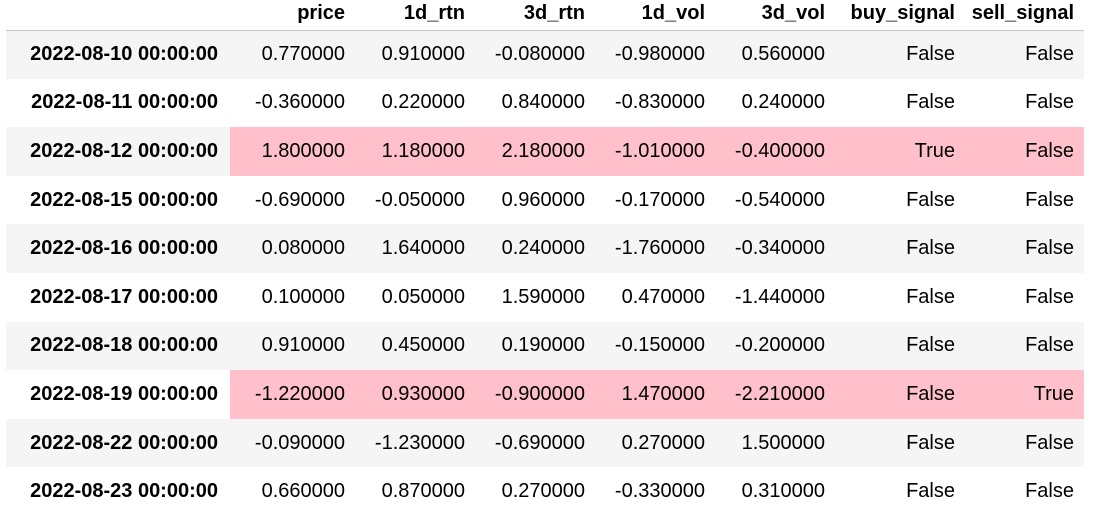 The height and width of the screenshot is (522, 1098). Describe the element at coordinates (287, 394) in the screenshot. I see `cell-price: -1.220000` at that location.